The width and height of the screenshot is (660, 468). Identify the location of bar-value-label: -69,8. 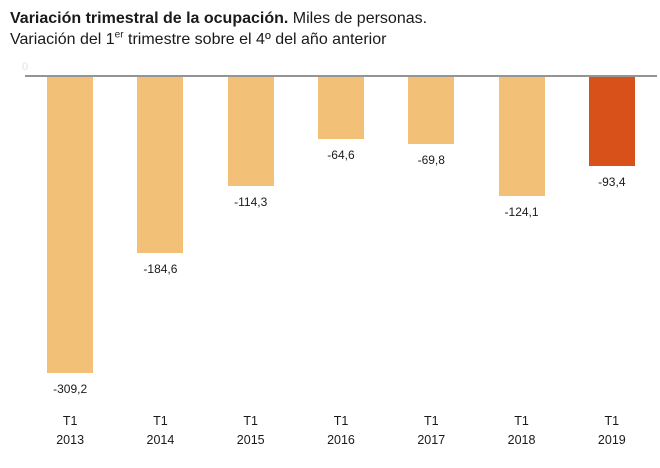
(431, 160).